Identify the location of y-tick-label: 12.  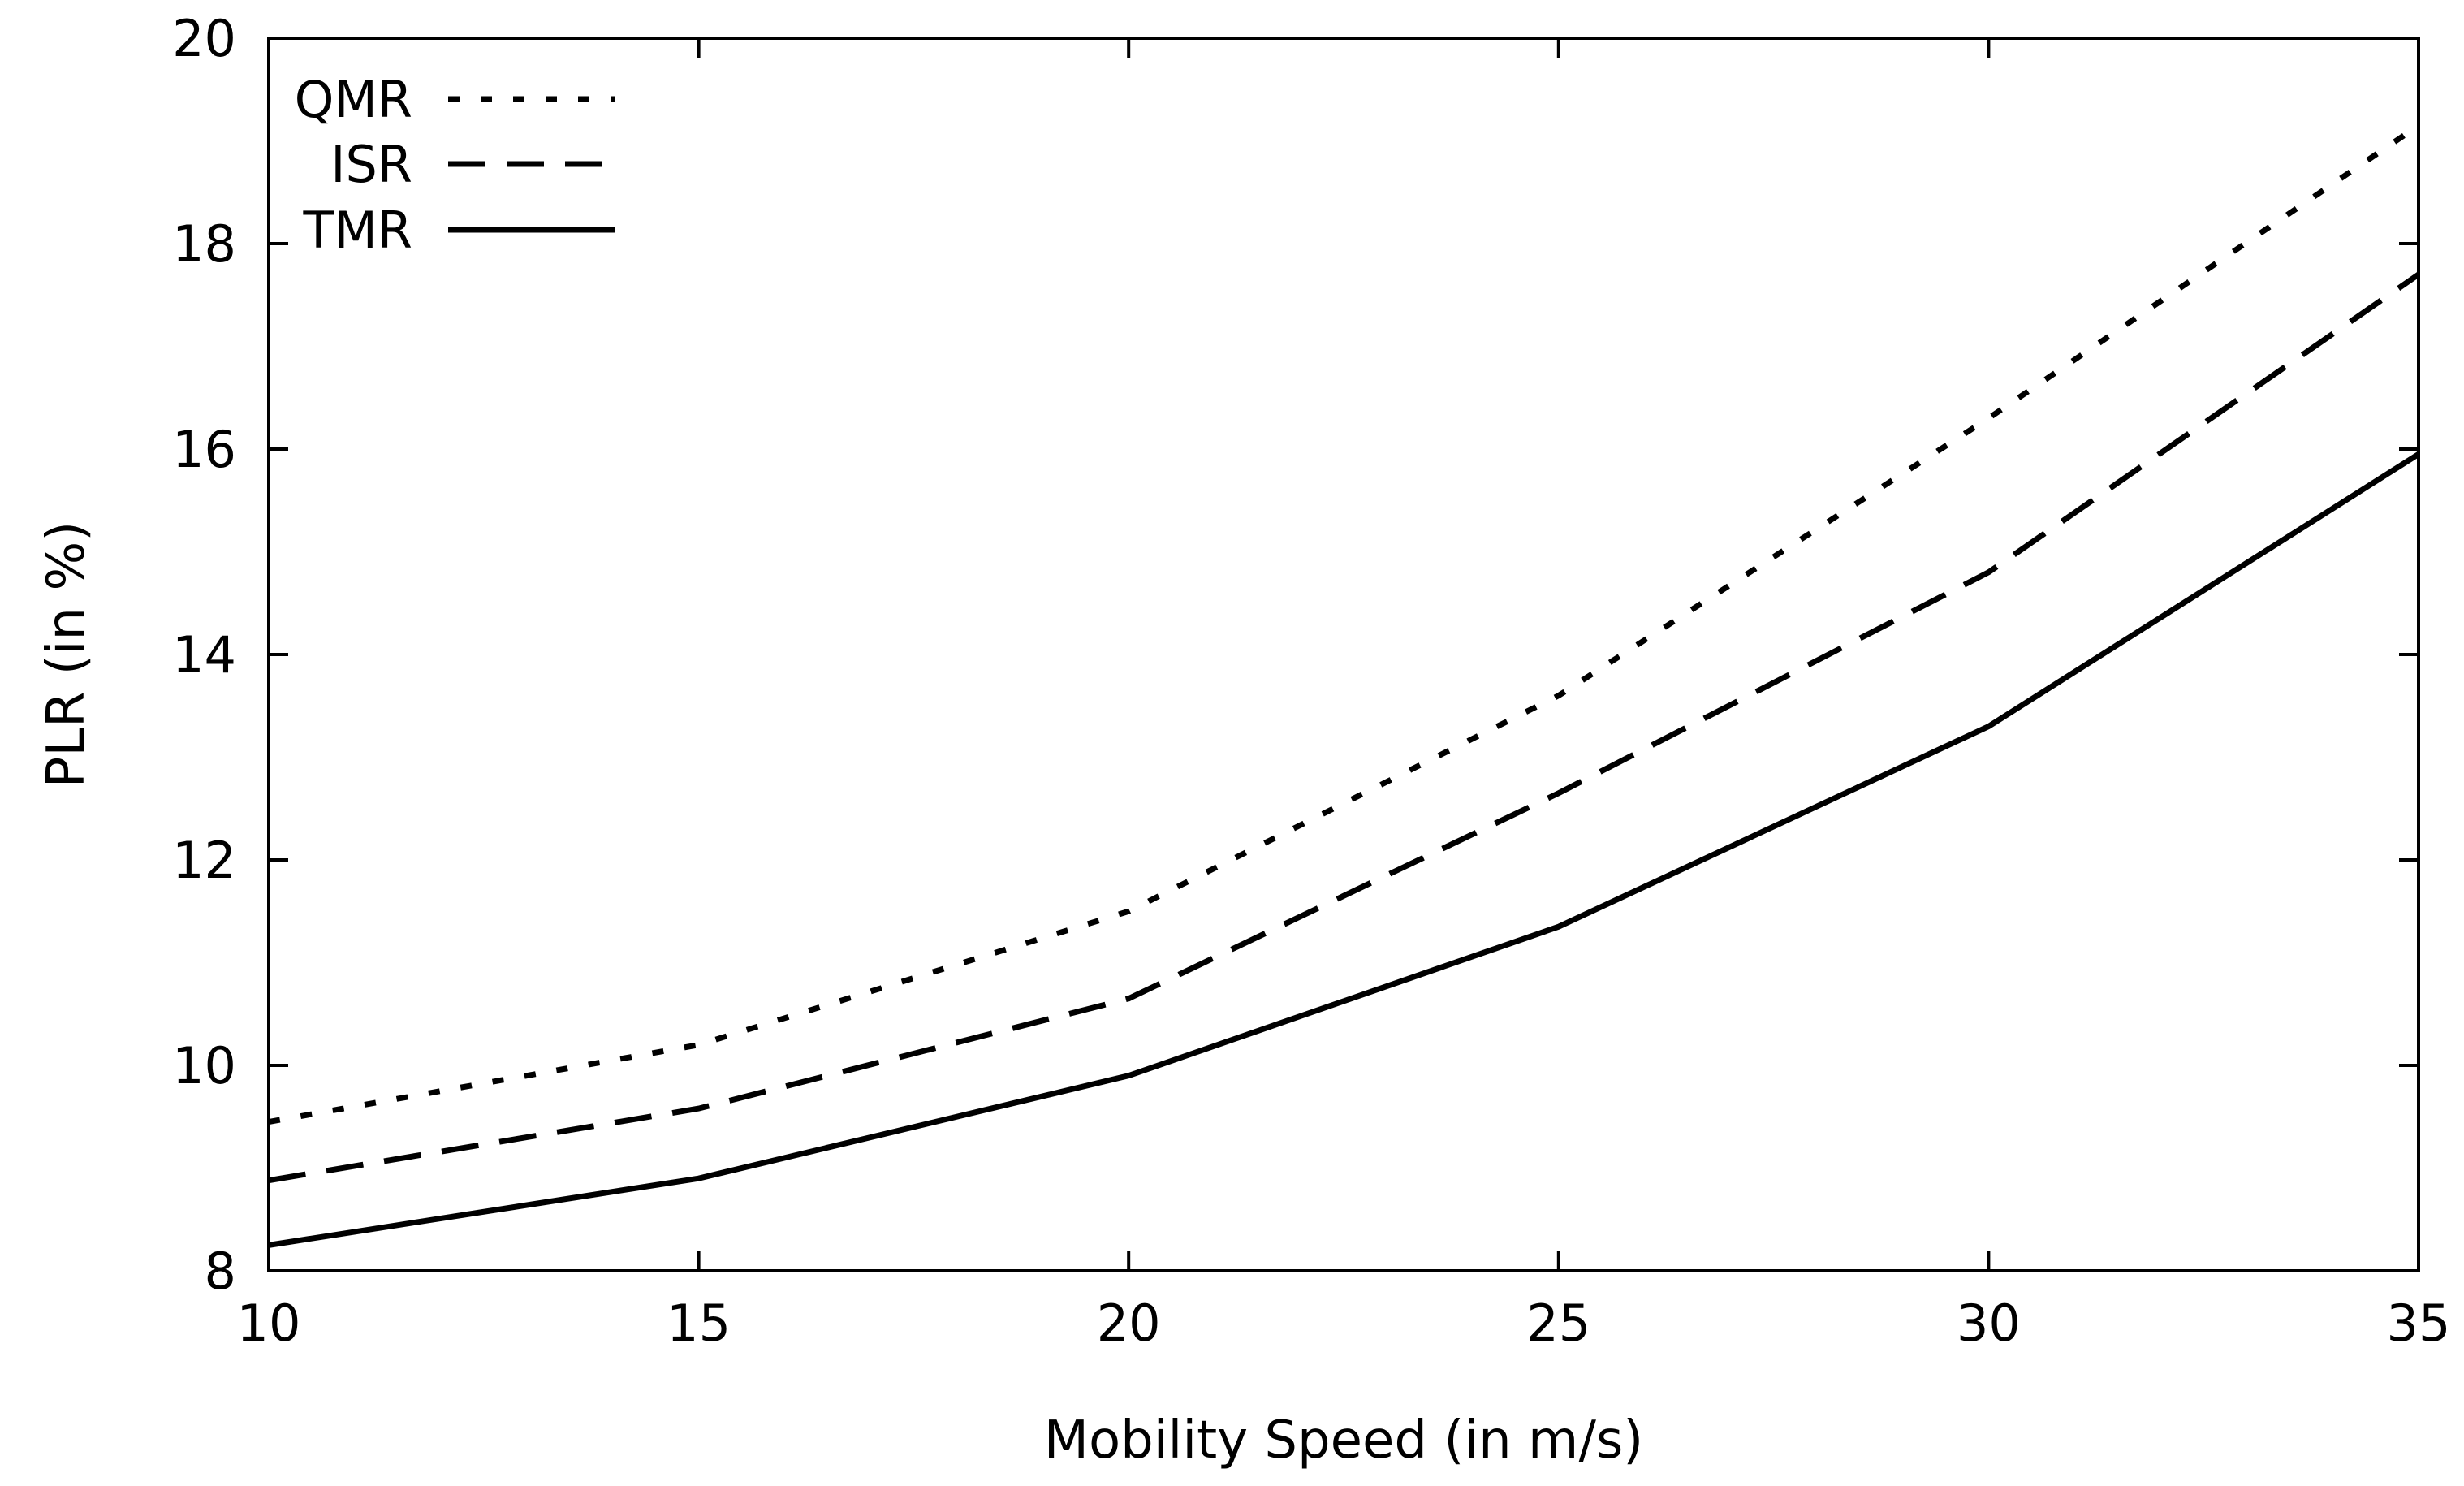
(204, 860).